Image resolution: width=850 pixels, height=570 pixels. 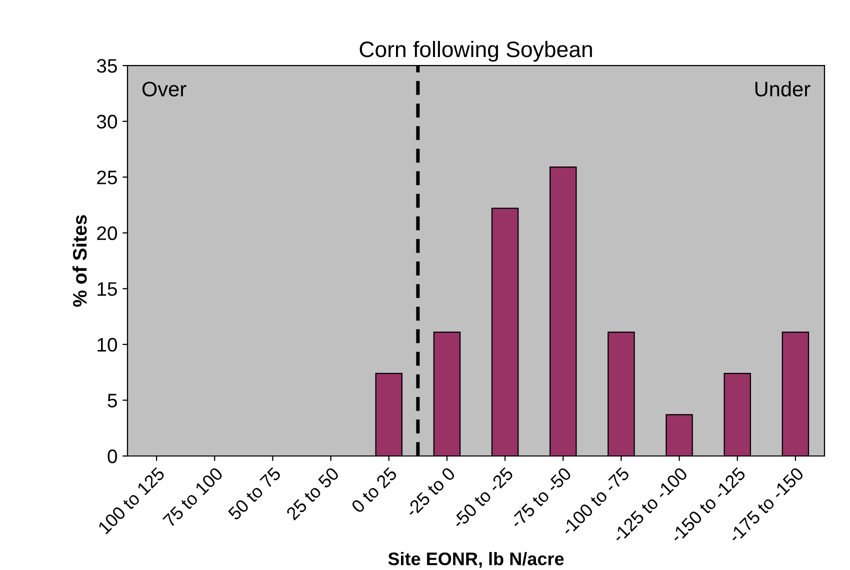 I want to click on x-tick-label: 0 to 25, so click(x=374, y=490).